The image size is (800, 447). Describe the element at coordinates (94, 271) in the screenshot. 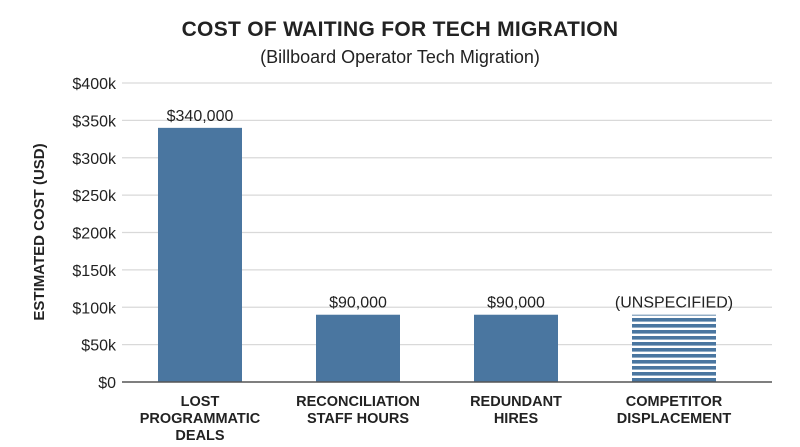

I see `y-tick-label: $150k` at that location.